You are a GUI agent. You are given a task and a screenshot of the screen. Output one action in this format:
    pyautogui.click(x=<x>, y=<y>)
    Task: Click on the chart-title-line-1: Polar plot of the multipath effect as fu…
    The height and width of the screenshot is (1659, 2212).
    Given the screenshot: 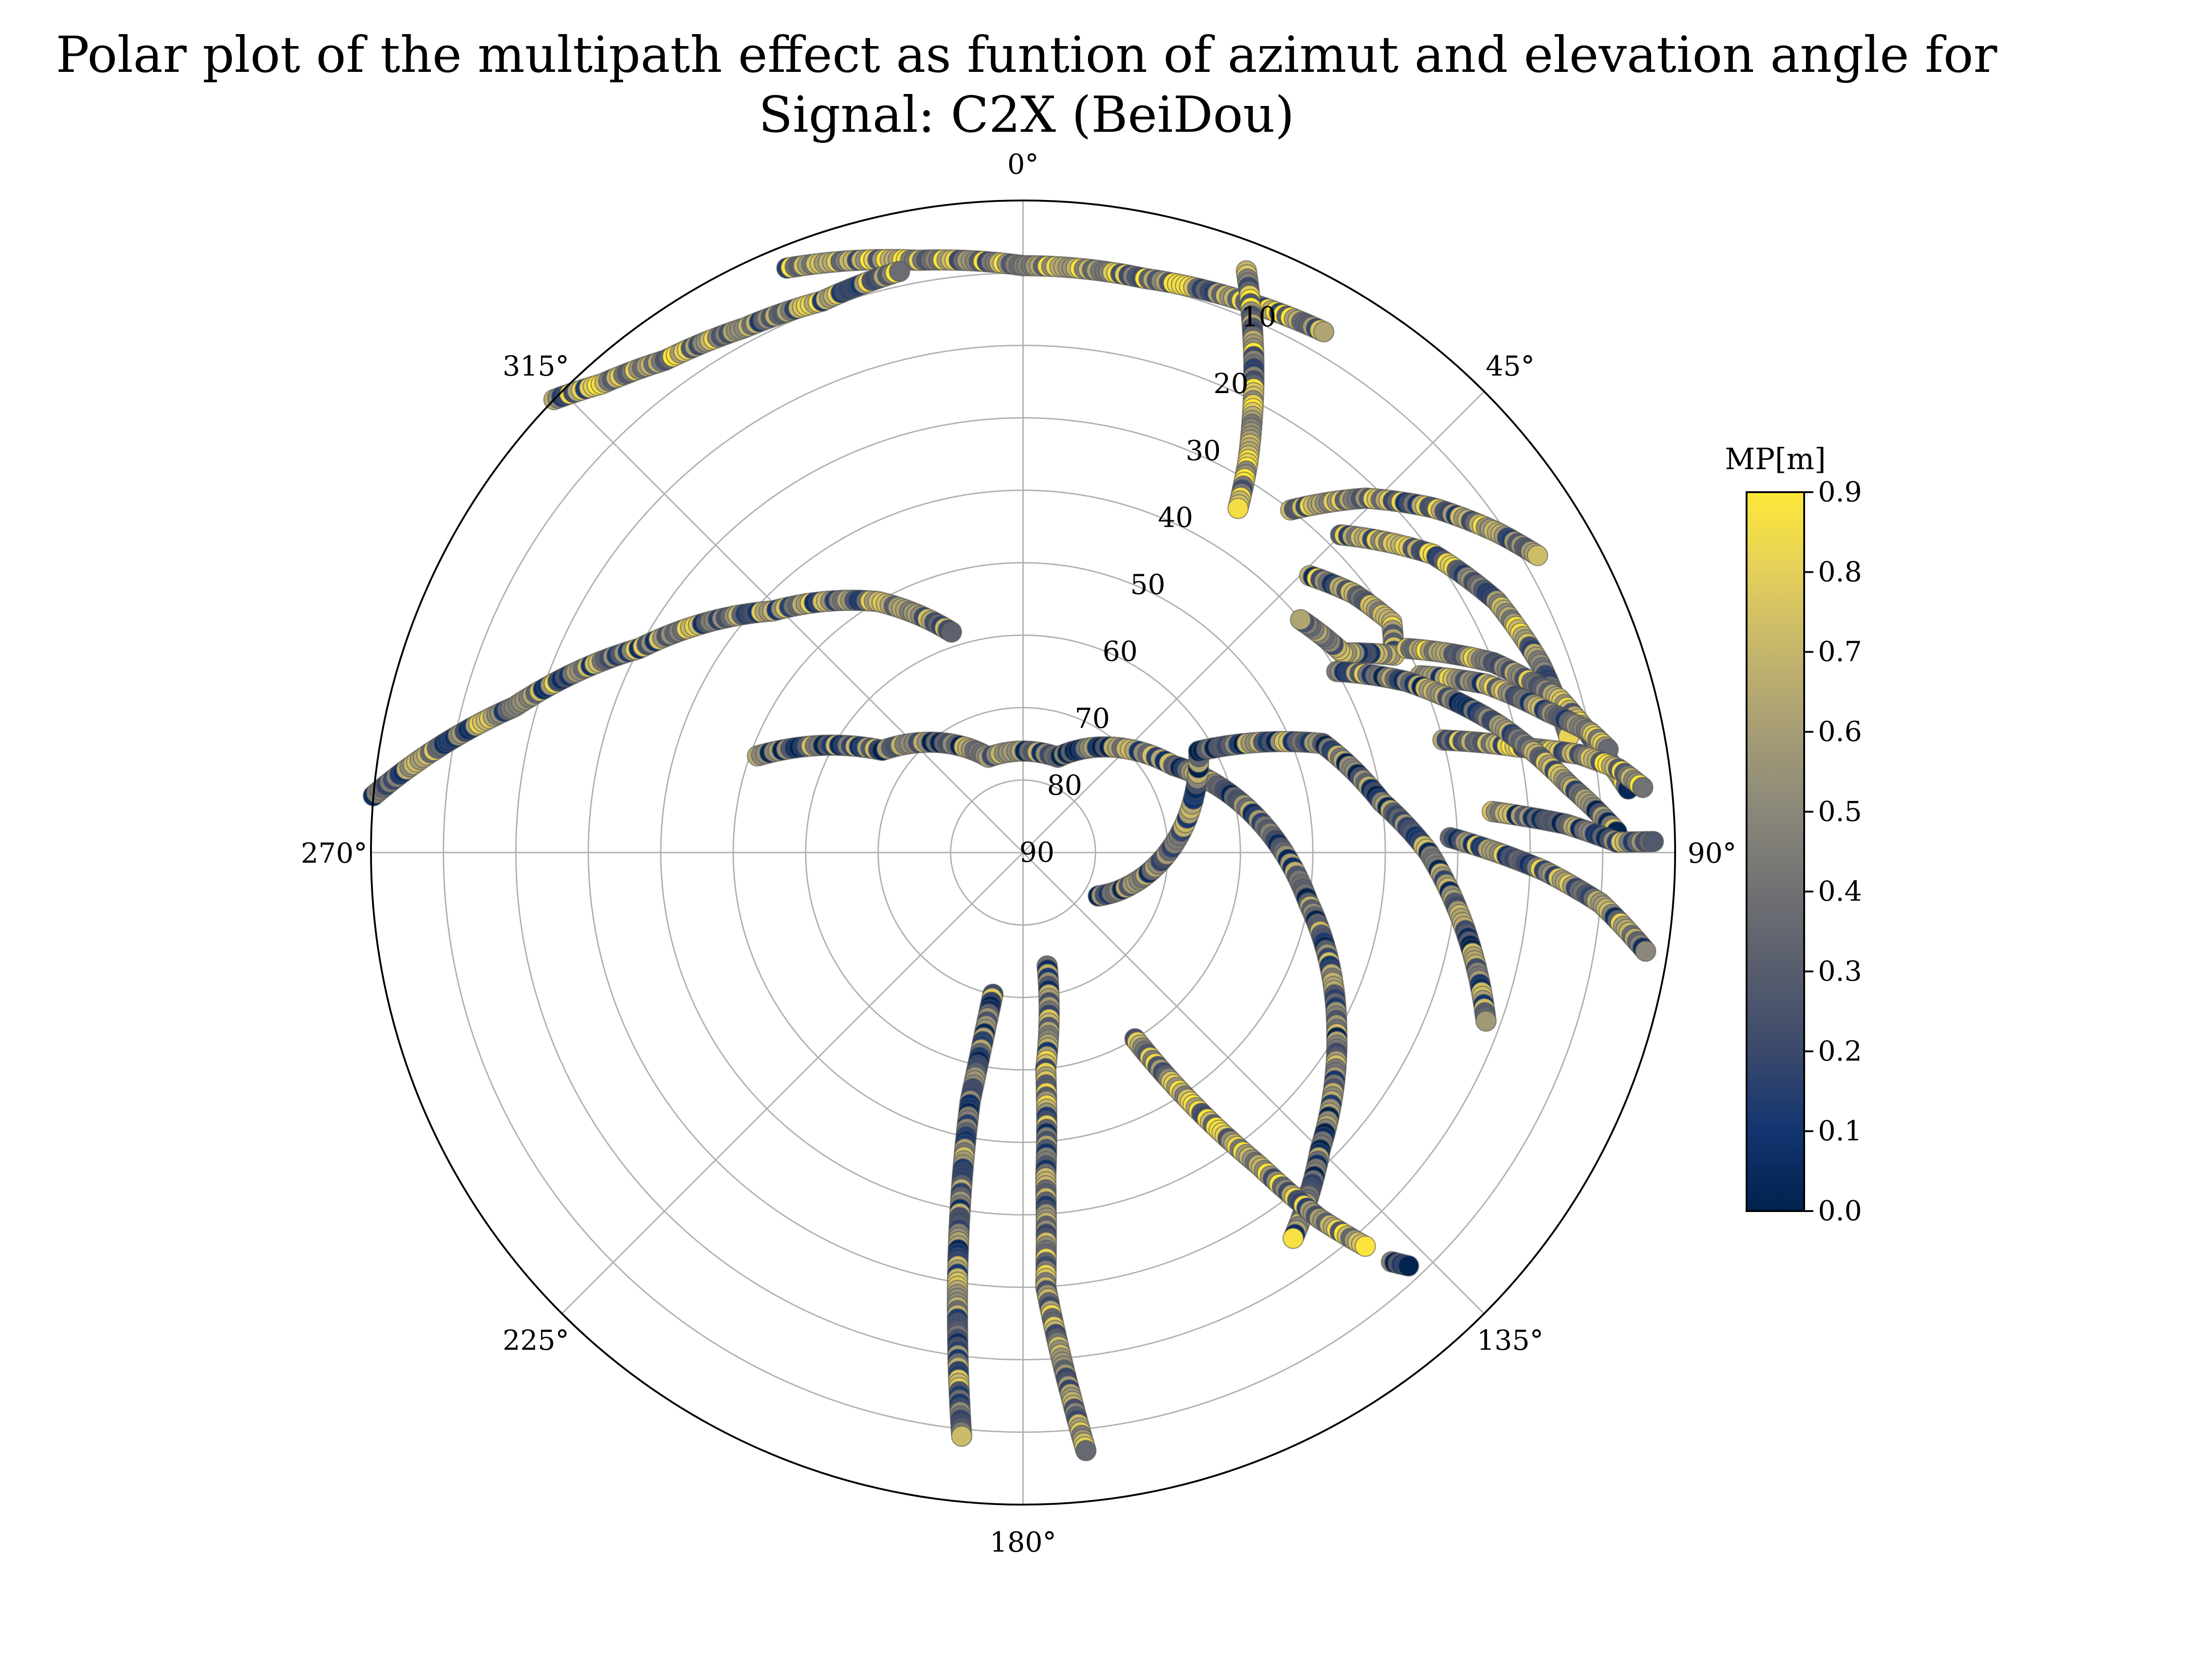 What is the action you would take?
    pyautogui.click(x=1026, y=55)
    